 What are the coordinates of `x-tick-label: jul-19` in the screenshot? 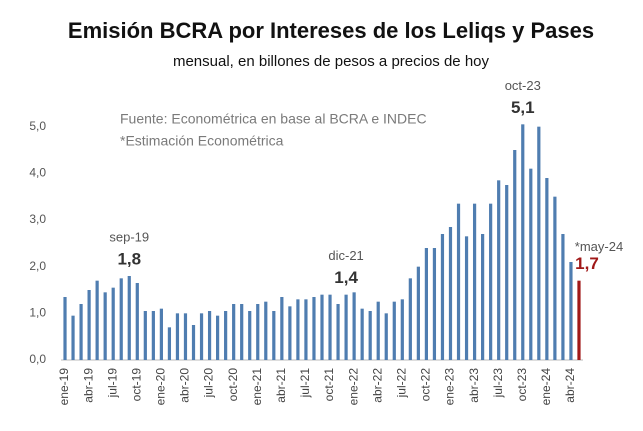 It's located at (112, 383).